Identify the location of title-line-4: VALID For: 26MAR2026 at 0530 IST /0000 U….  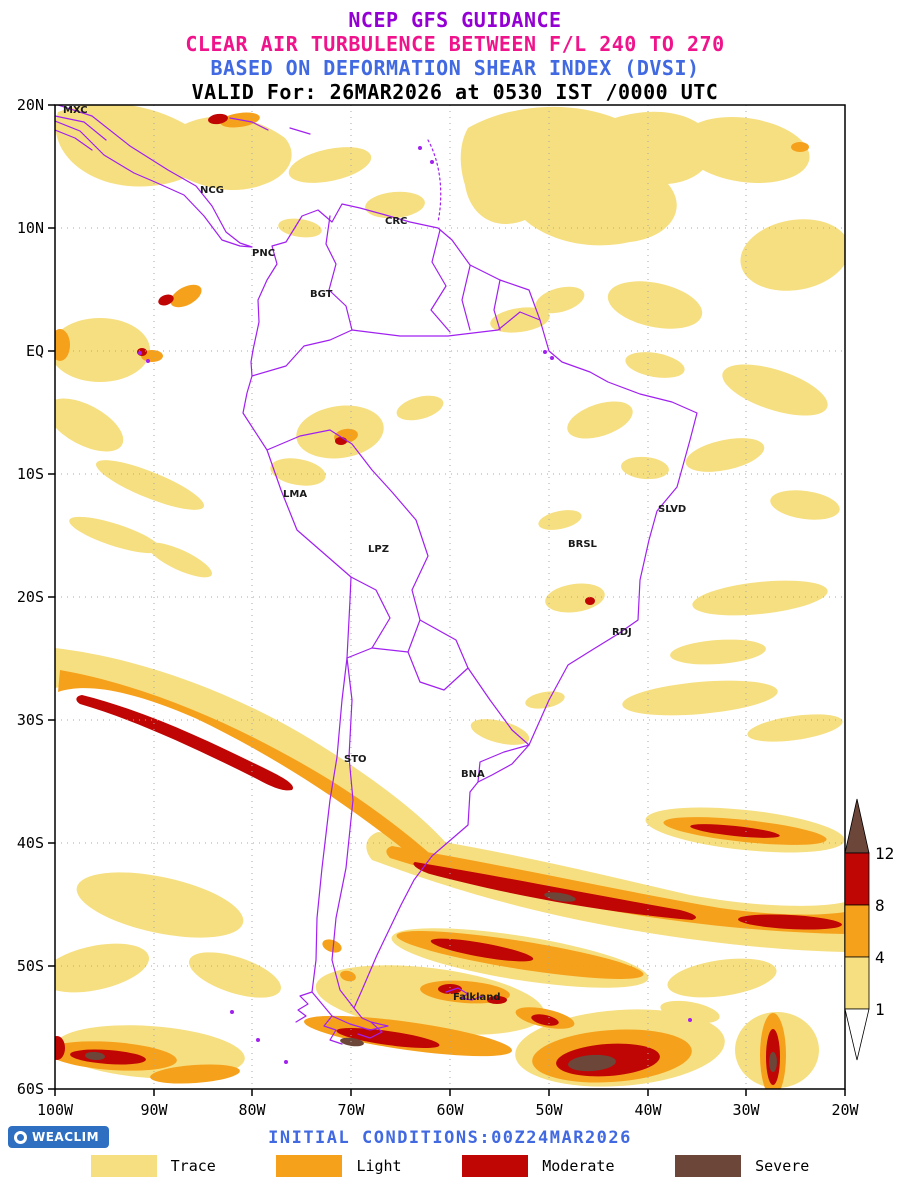
(455, 92).